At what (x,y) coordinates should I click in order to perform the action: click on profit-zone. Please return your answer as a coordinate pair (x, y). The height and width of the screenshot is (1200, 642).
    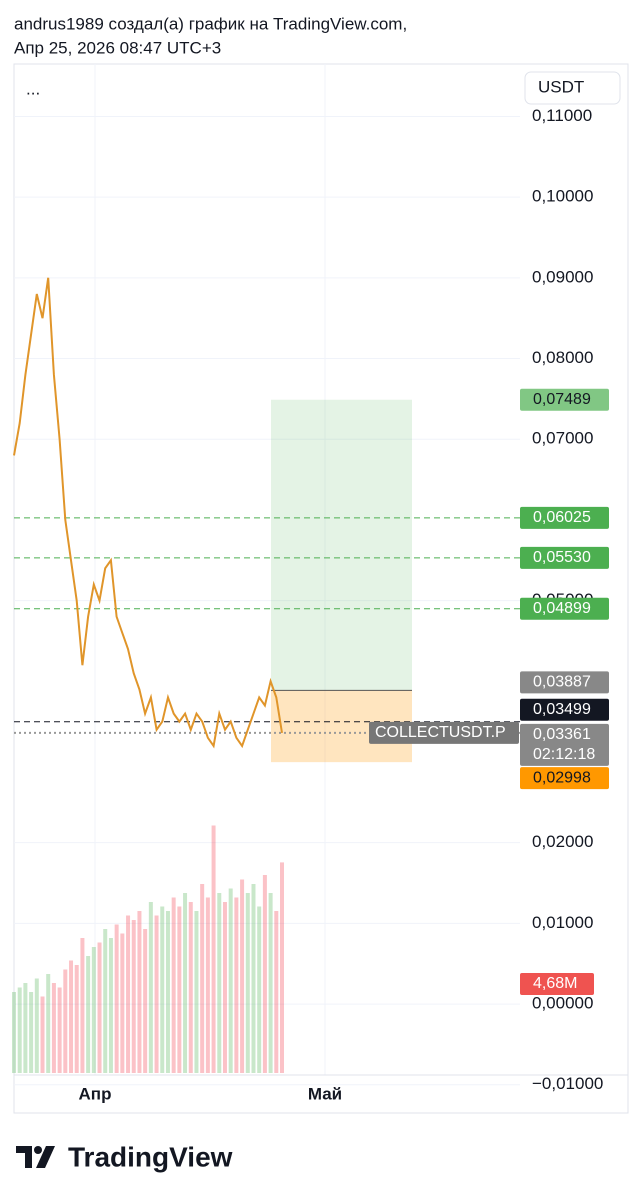
    Looking at the image, I should click on (341, 545).